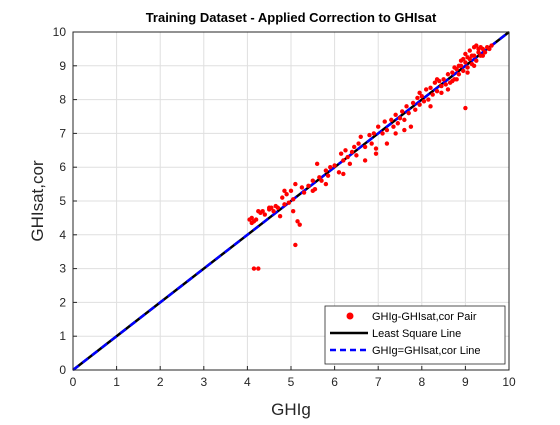 This screenshot has width=560, height=425. I want to click on y-tick-label: 8, so click(62, 100).